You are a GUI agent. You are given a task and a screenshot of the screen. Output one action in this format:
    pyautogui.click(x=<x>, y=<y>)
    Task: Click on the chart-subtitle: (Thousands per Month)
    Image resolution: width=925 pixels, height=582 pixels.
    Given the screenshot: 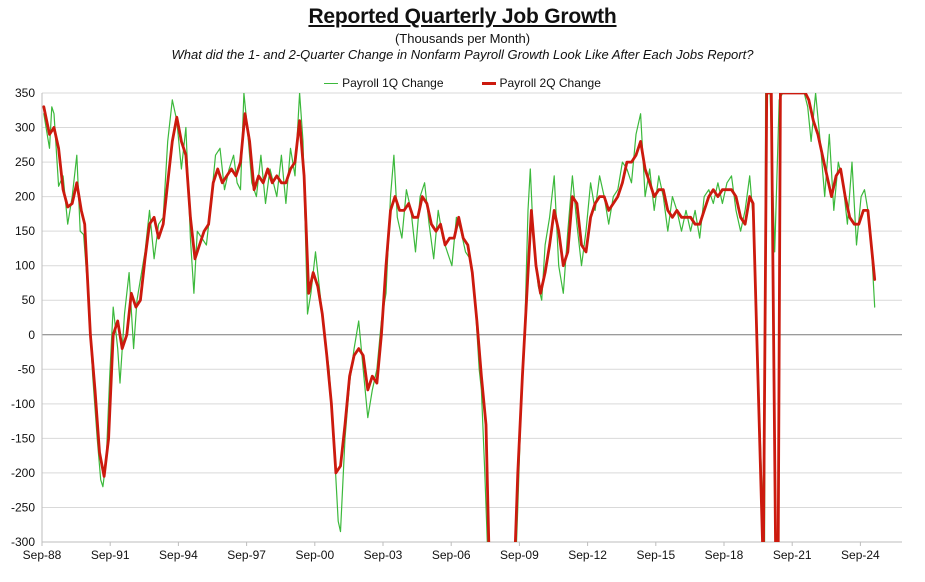 What is the action you would take?
    pyautogui.click(x=462, y=38)
    